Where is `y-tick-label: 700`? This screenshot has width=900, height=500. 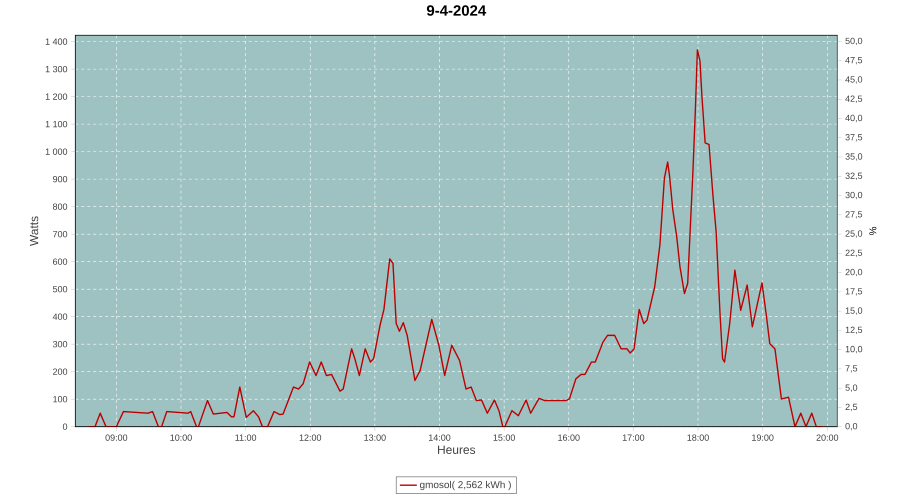
y-tick-label: 700 is located at coordinates (60, 234).